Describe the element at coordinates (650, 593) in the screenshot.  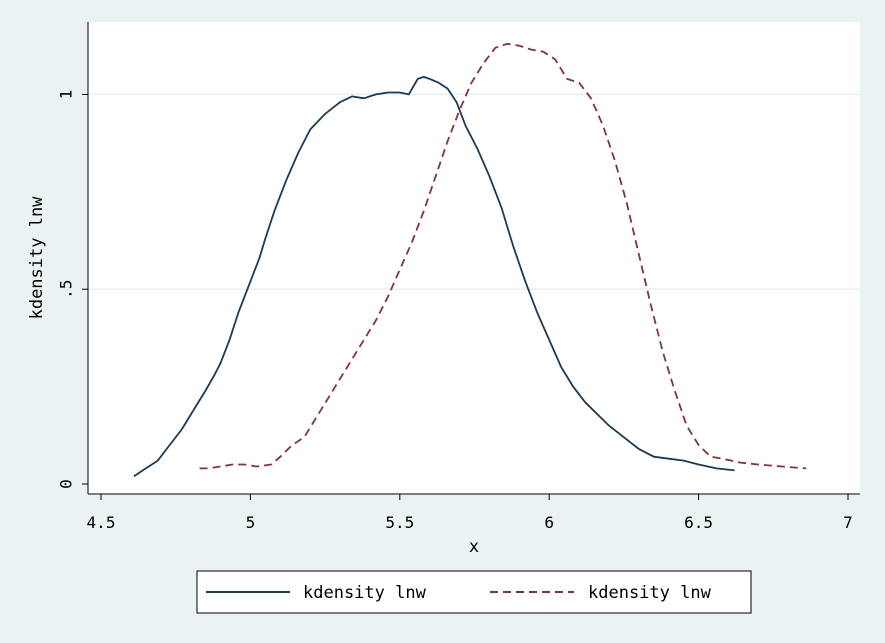
I see `legend-label-series-2: kdensity lnw` at that location.